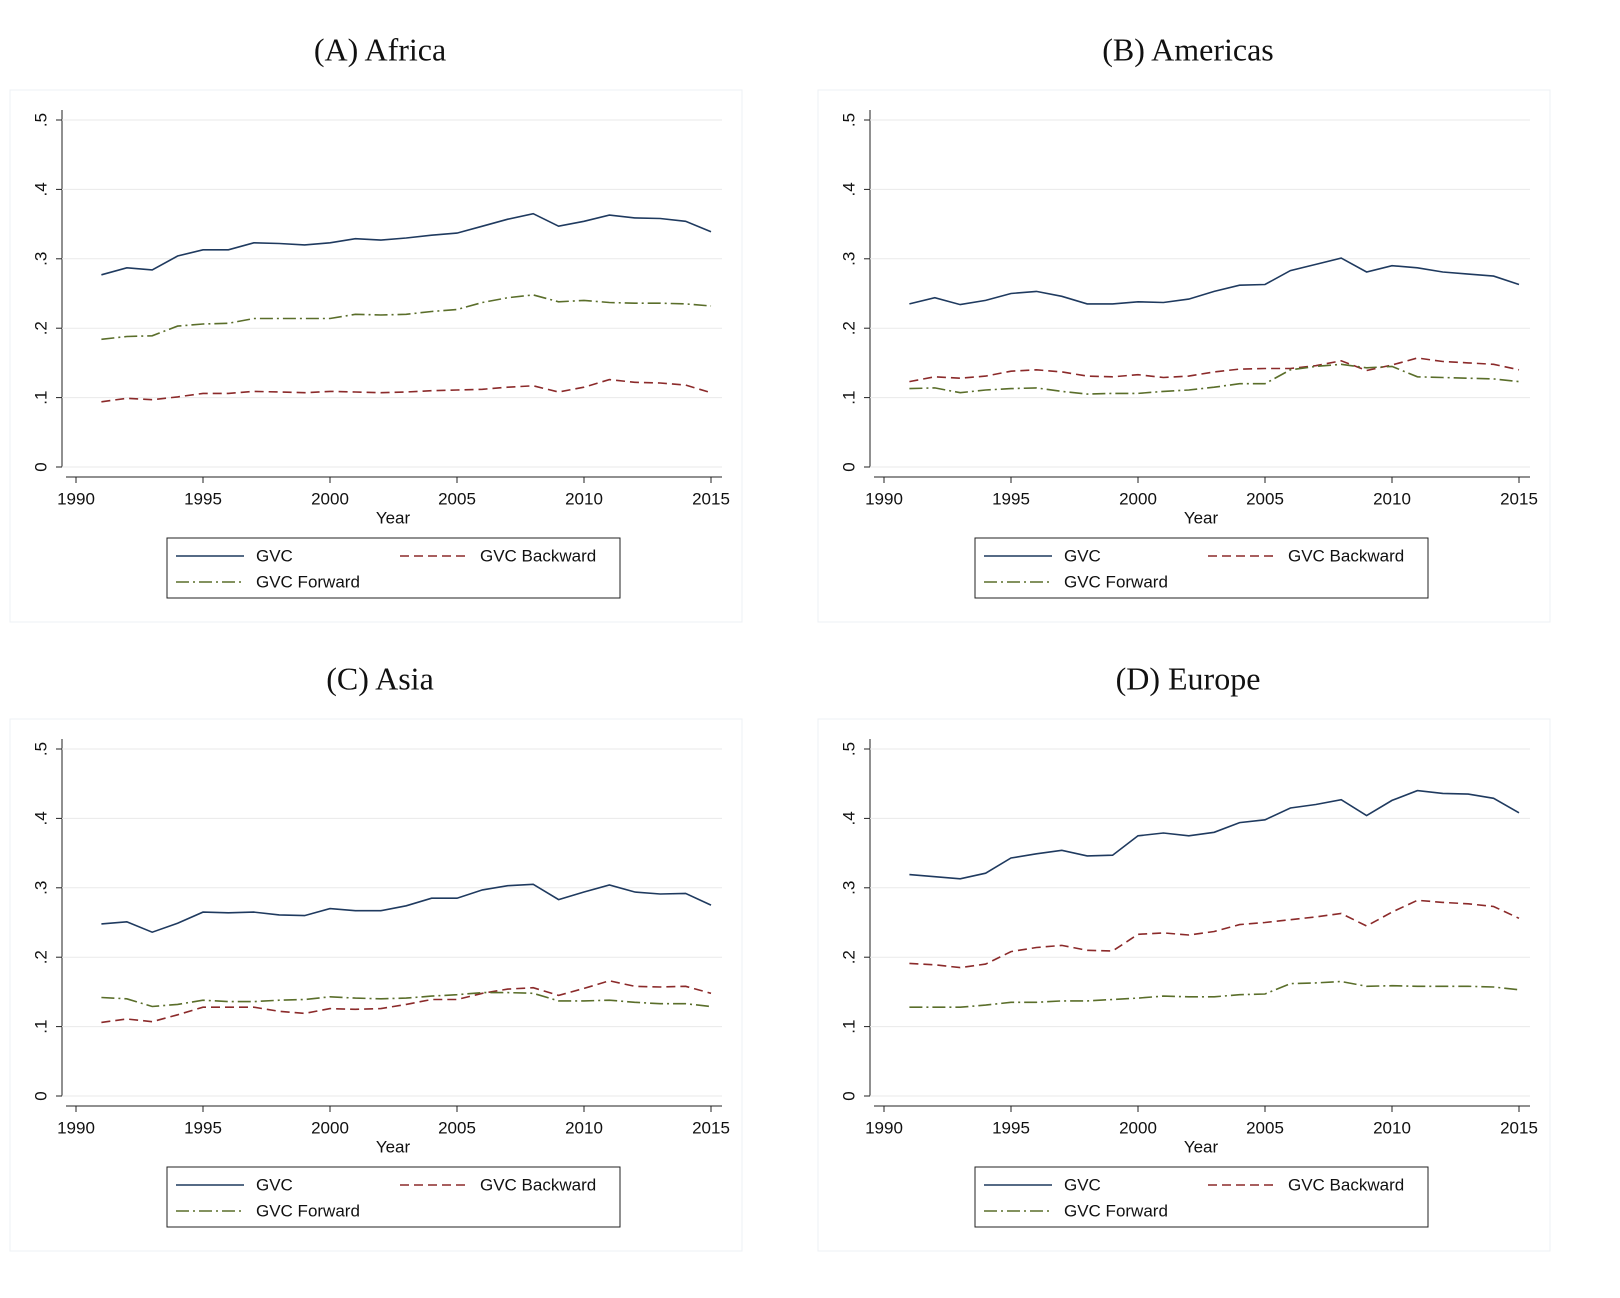 The width and height of the screenshot is (1620, 1298). I want to click on panel-title: (D) Europe, so click(1188, 678).